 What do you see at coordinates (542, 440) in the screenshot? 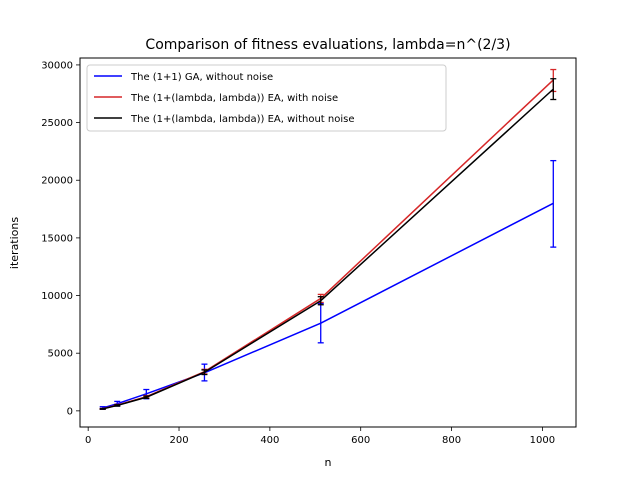
I see `x-tick-label: 1000` at bounding box center [542, 440].